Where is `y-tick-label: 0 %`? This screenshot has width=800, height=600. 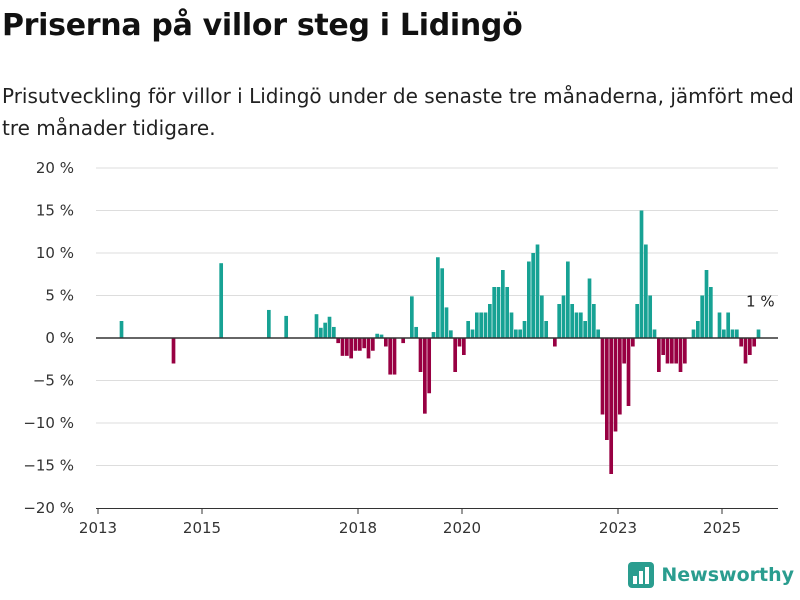
y-tick-label: 0 % is located at coordinates (59, 338).